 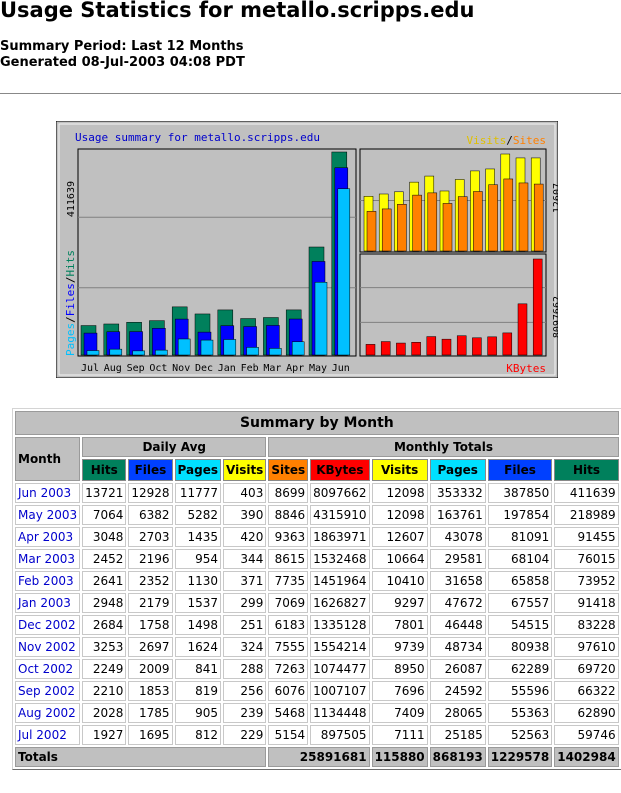 I want to click on month-link: Jan 2003, so click(x=44, y=603).